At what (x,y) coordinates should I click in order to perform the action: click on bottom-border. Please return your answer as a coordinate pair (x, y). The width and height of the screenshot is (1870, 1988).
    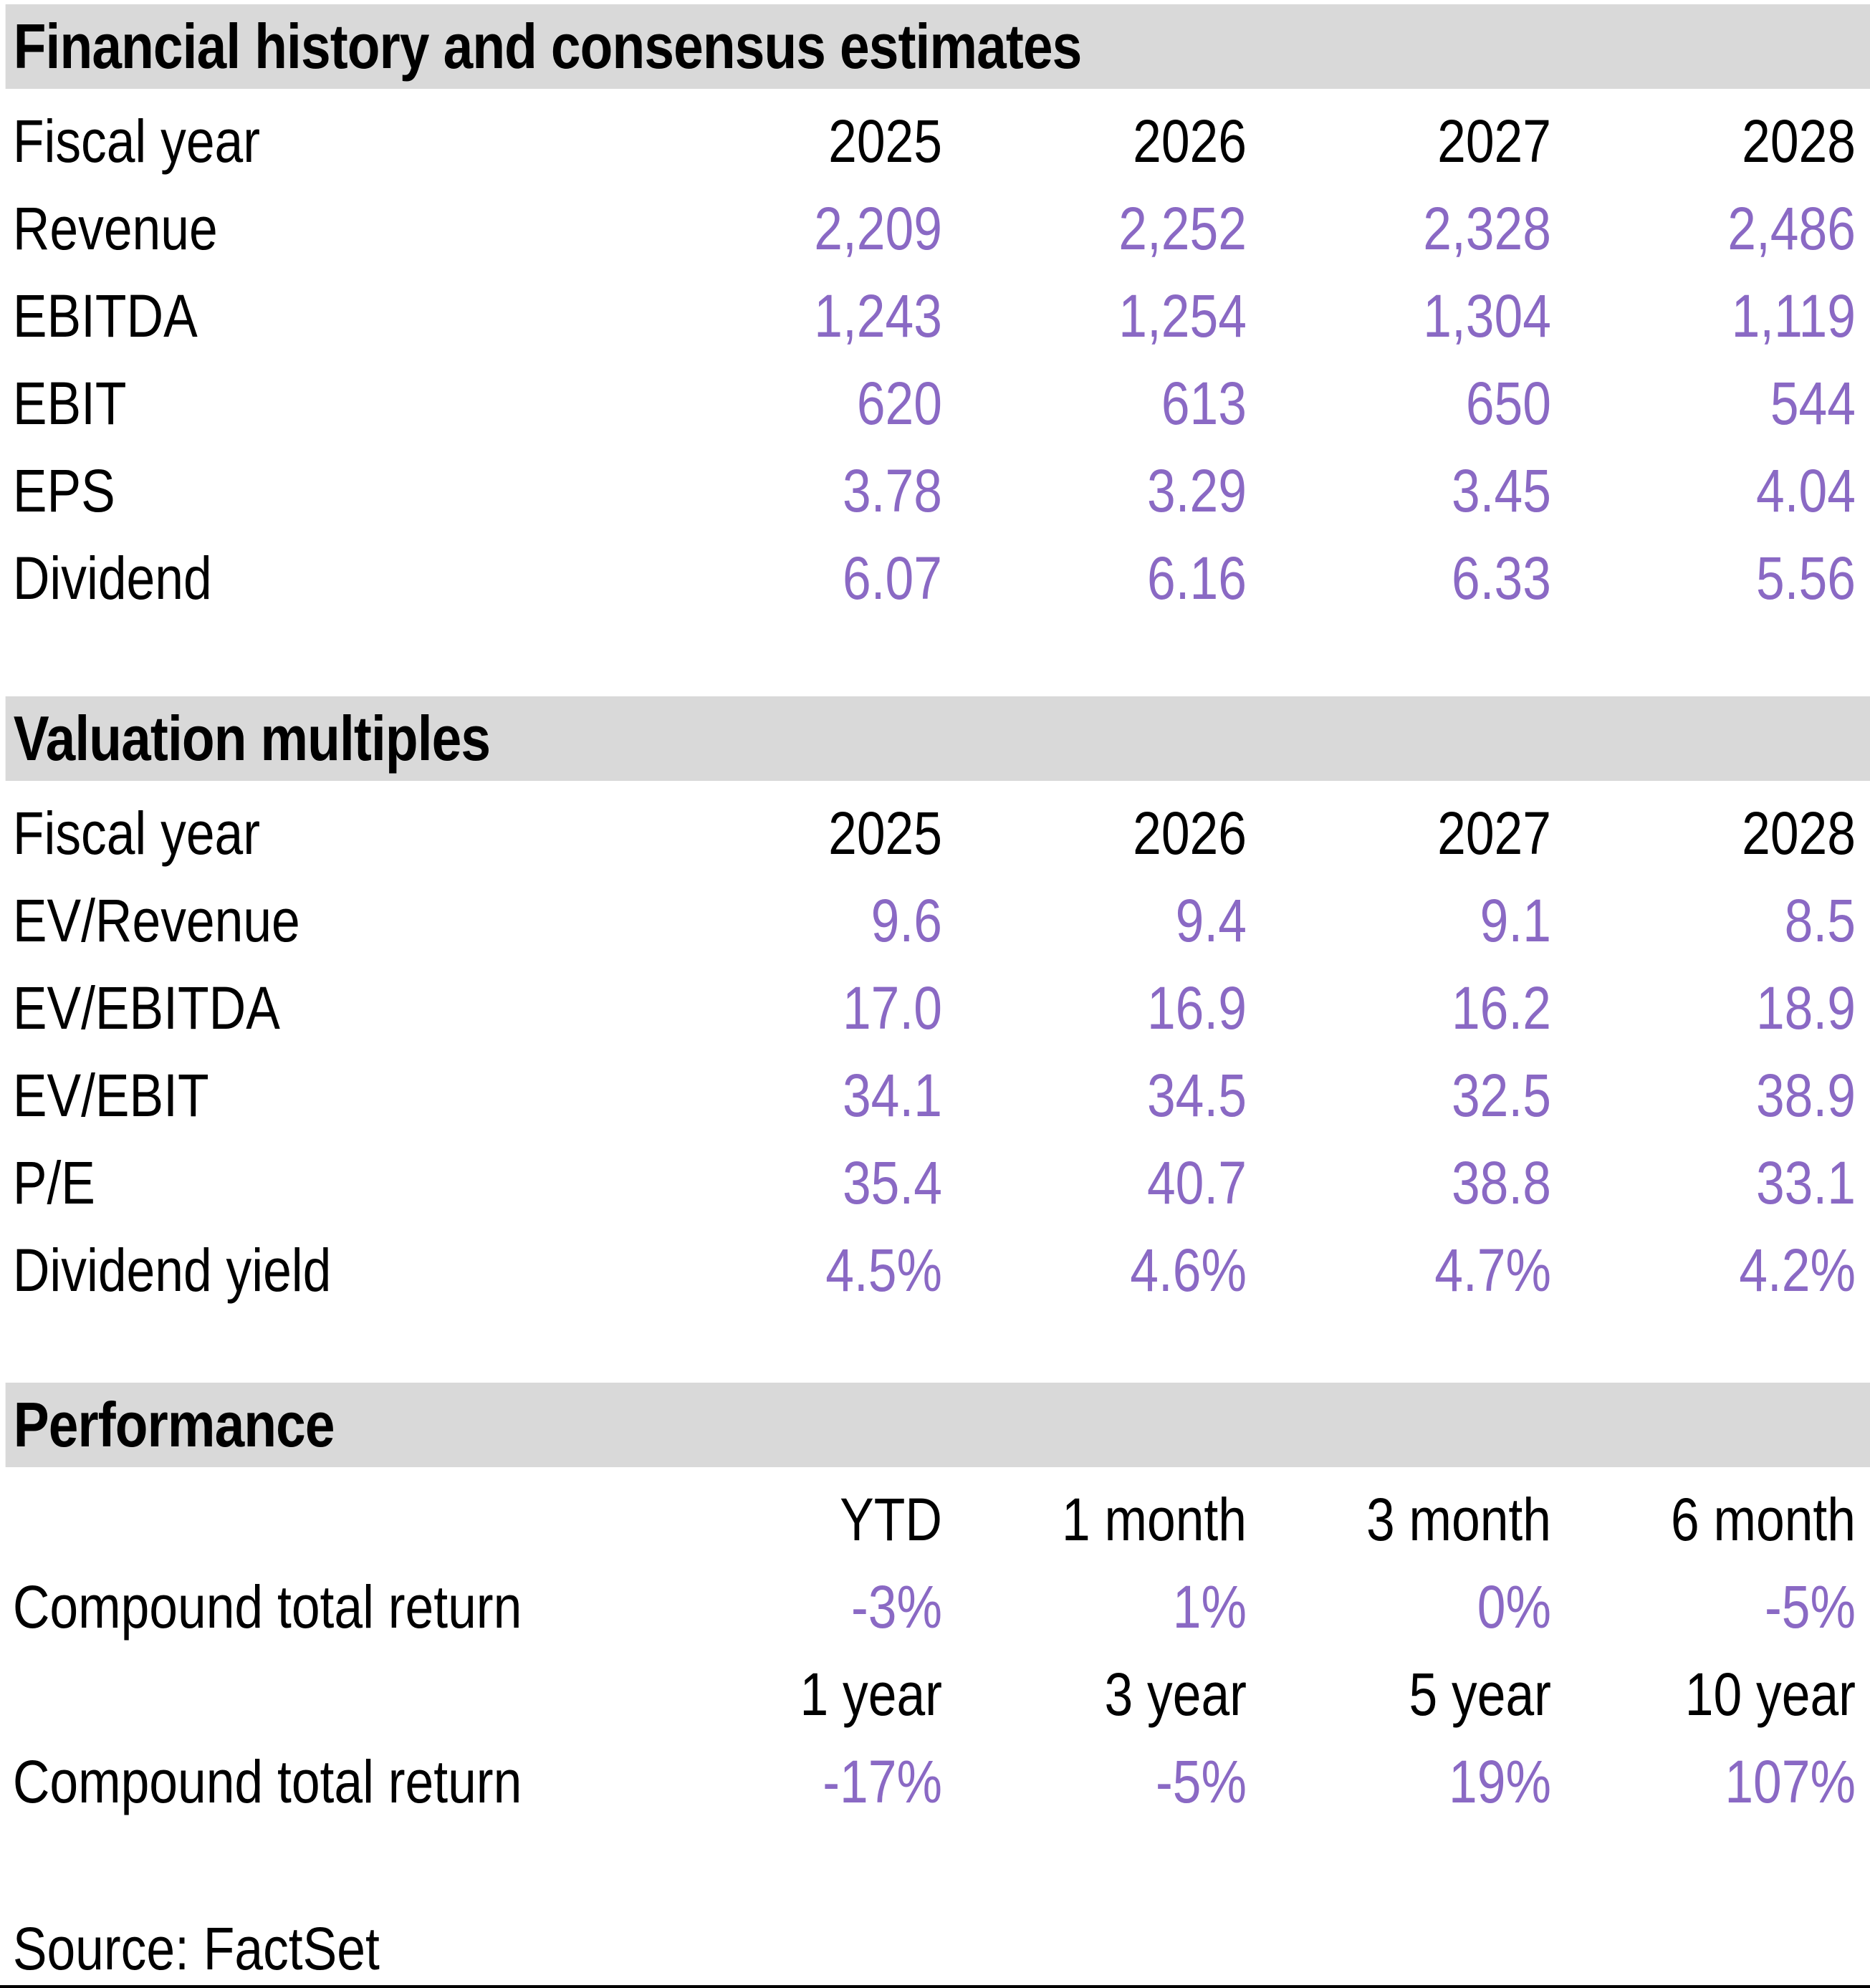
    Looking at the image, I should click on (935, 1986).